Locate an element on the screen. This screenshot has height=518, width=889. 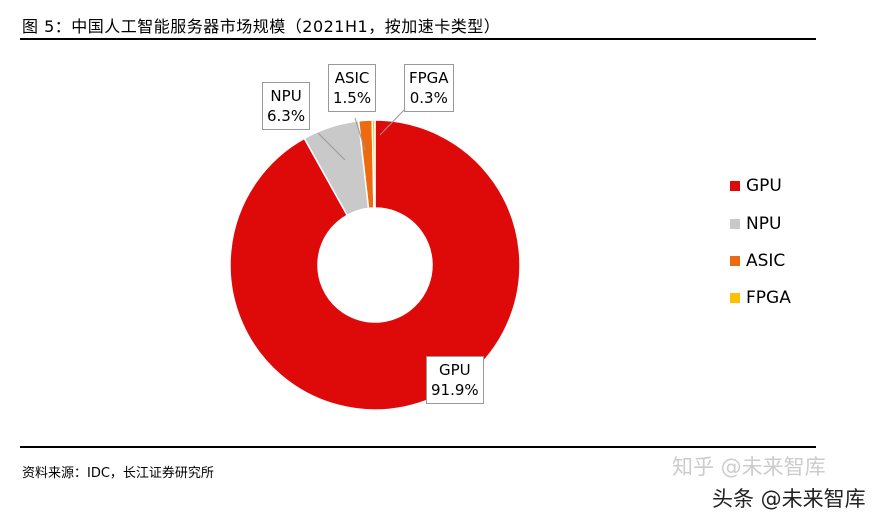
legend-gpu: GPU is located at coordinates (756, 186).